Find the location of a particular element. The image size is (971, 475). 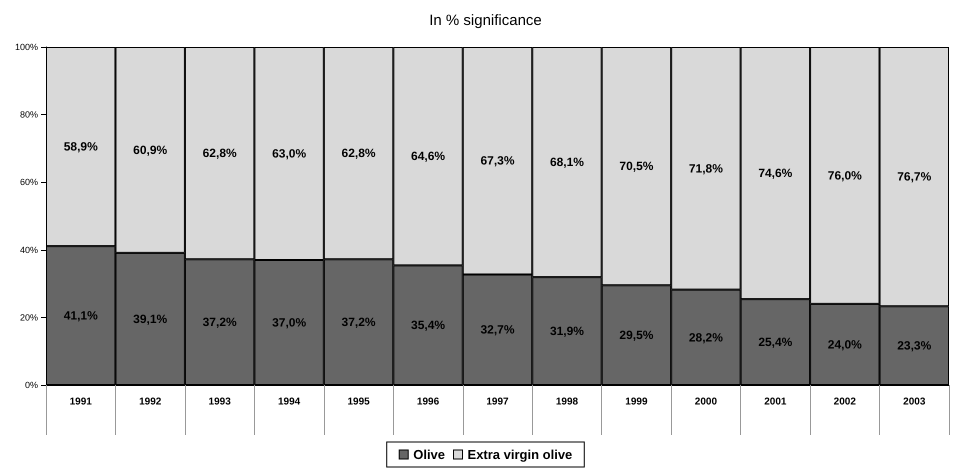

data-label: 23,3% is located at coordinates (914, 345).